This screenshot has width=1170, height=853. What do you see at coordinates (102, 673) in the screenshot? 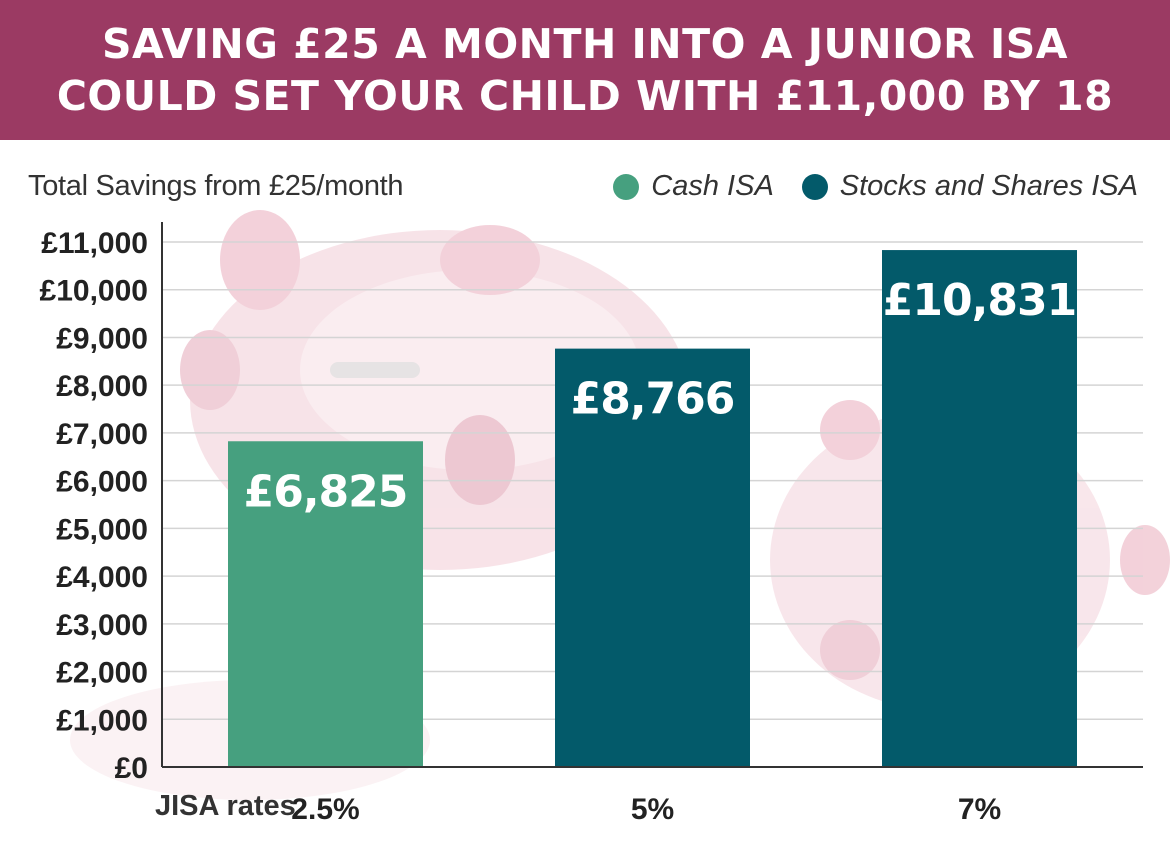
I see `y-tick-label: £2,000` at bounding box center [102, 673].